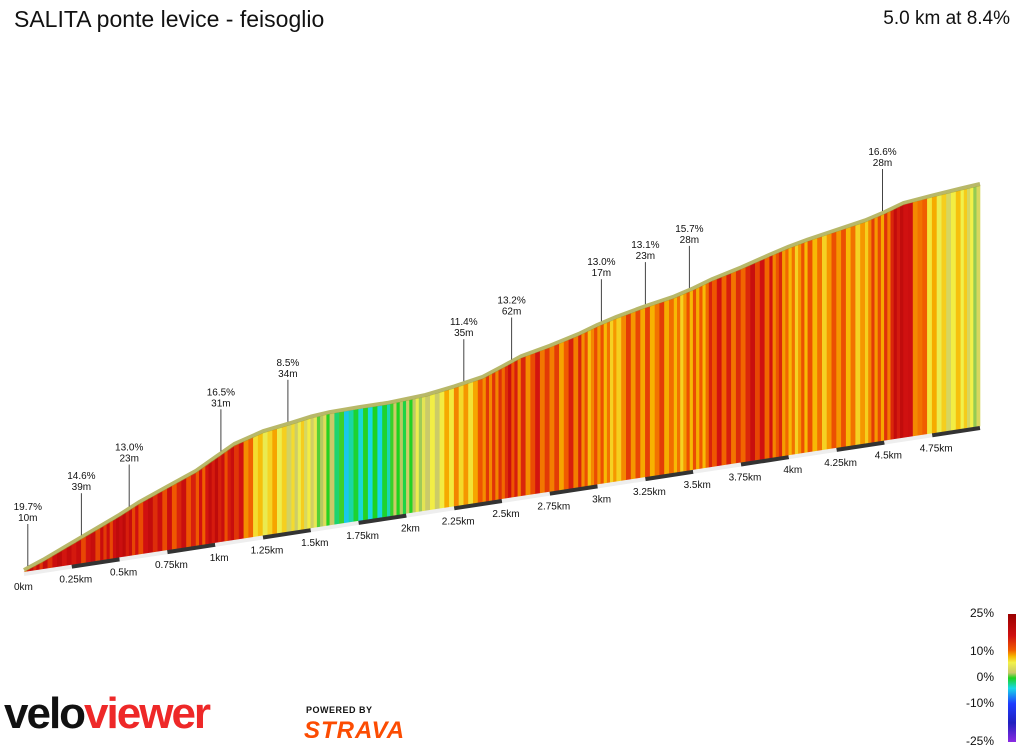  Describe the element at coordinates (985, 677) in the screenshot. I see `legend-label: 0%` at that location.